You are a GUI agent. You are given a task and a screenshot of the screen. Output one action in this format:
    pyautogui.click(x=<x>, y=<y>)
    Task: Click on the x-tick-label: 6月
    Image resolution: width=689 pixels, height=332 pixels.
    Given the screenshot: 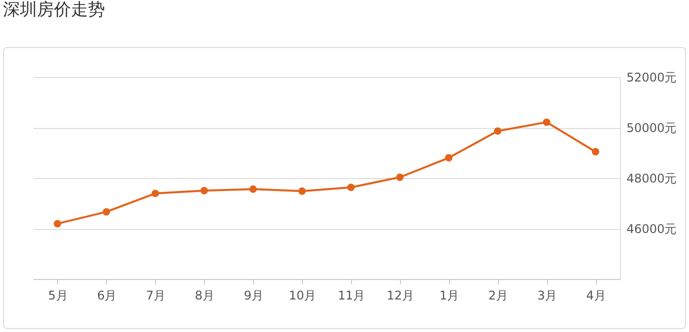 What is the action you would take?
    pyautogui.click(x=107, y=295)
    